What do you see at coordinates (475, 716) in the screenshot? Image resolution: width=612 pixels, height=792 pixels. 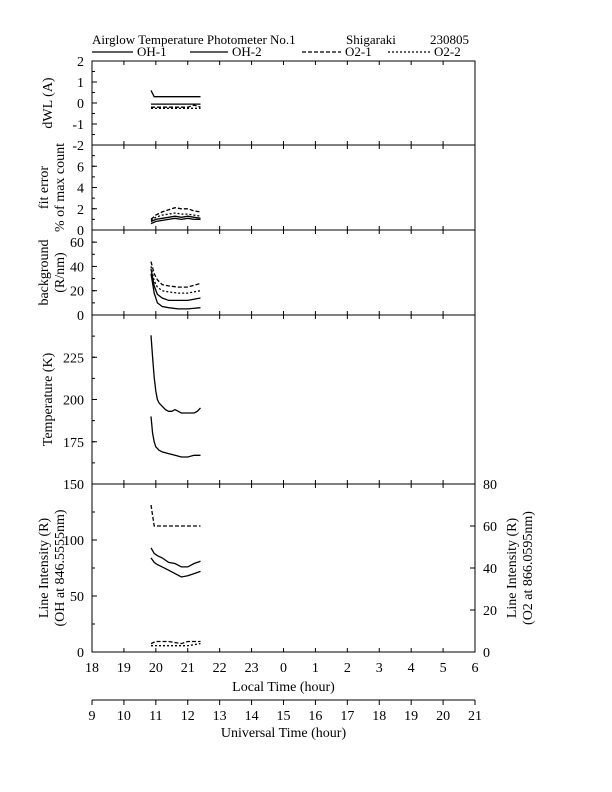 I see `universal-time-tick-label: 21` at bounding box center [475, 716].